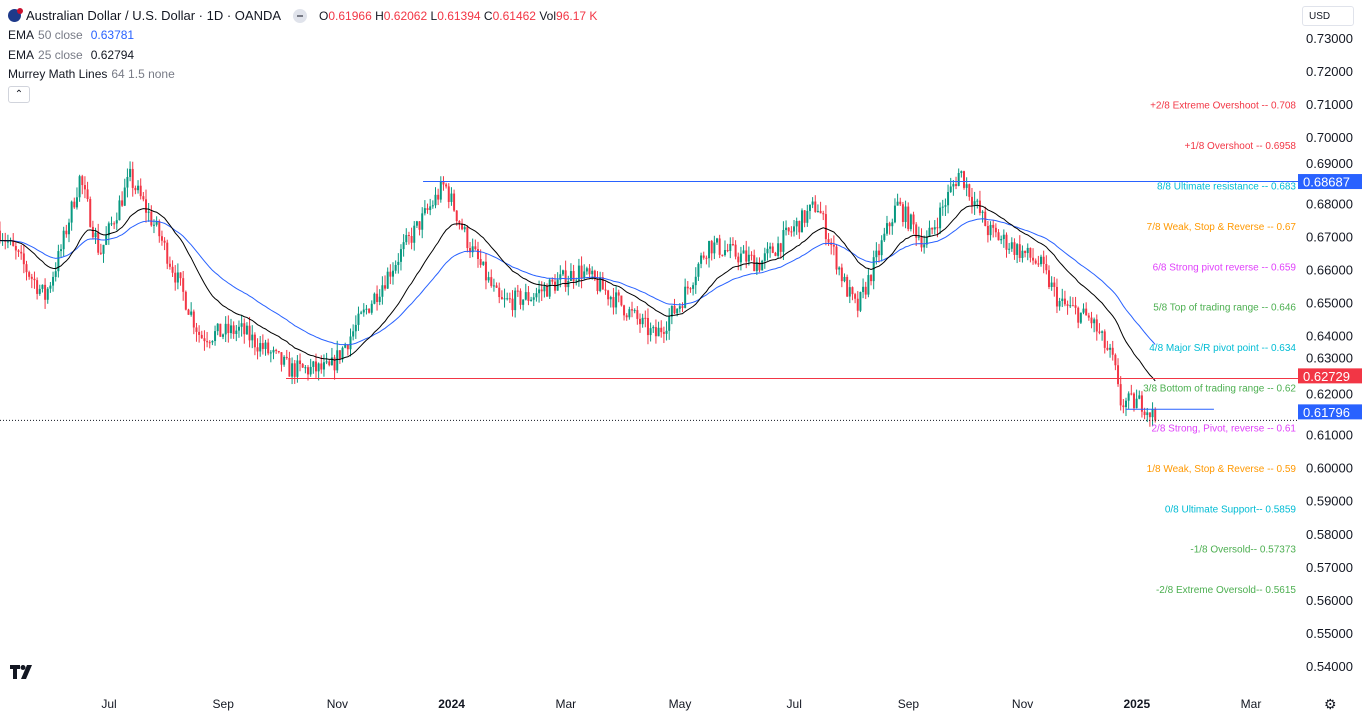 The height and width of the screenshot is (715, 1366). Describe the element at coordinates (1226, 590) in the screenshot. I see `murrey-label: -2/8 Extreme Oversold-- 0.5615` at that location.